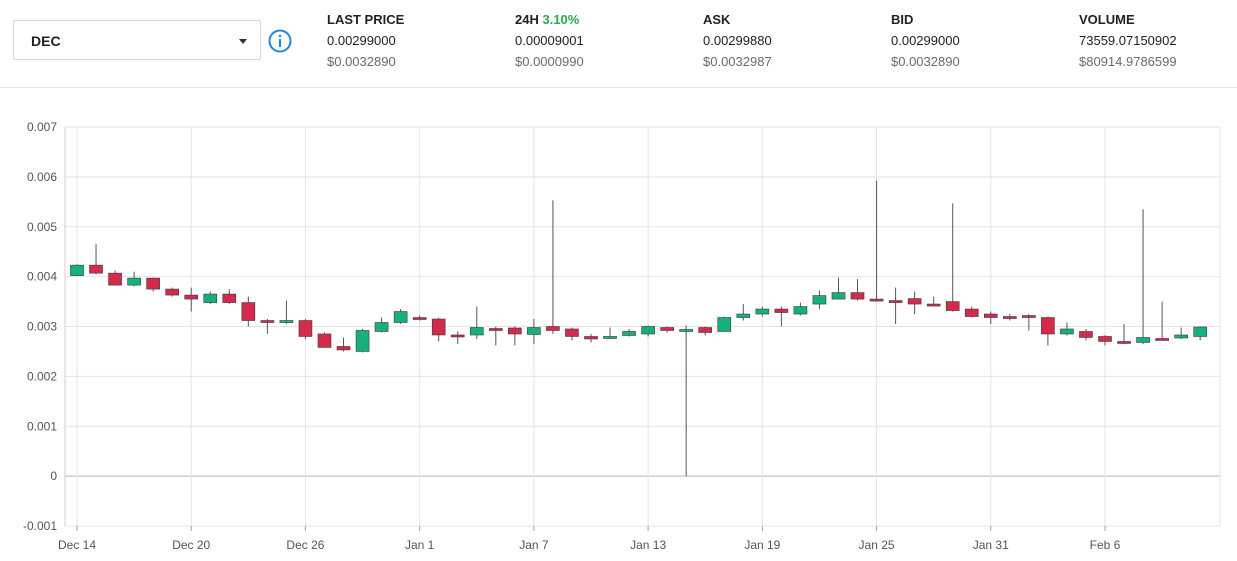 The height and width of the screenshot is (561, 1237). What do you see at coordinates (42, 127) in the screenshot?
I see `y-tick-label: 0.007` at bounding box center [42, 127].